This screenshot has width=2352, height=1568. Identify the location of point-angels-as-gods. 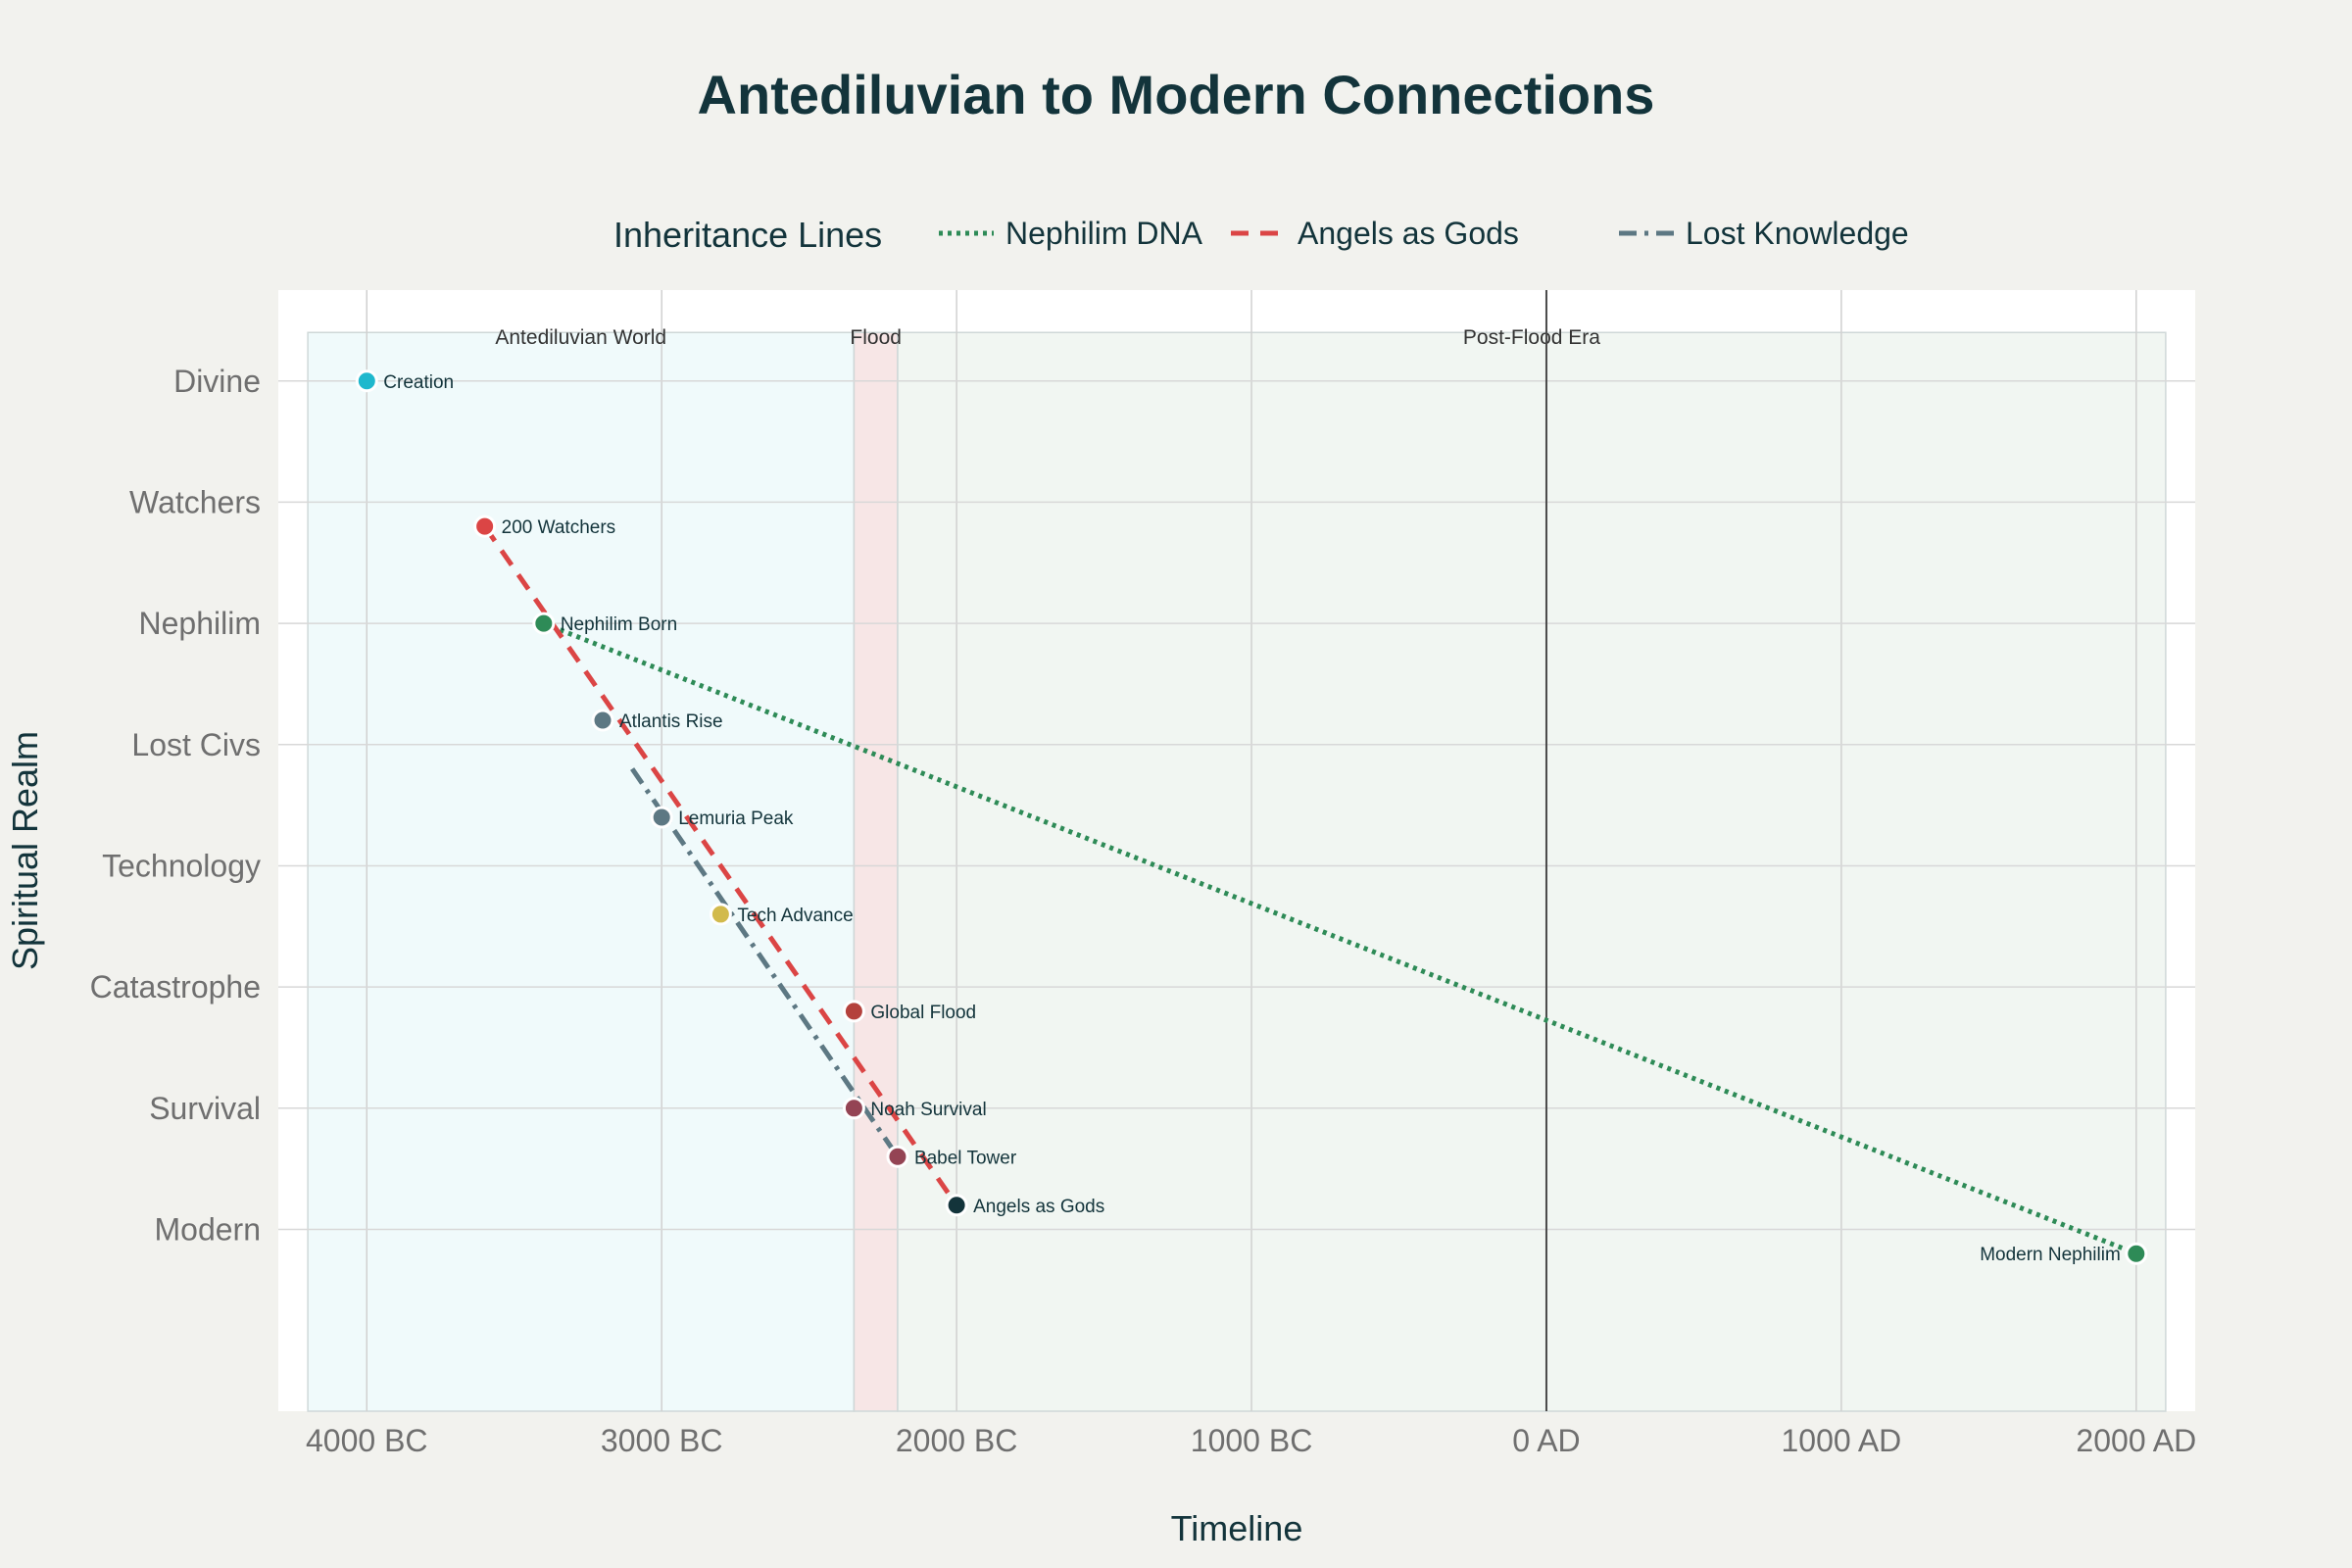
(956, 1205).